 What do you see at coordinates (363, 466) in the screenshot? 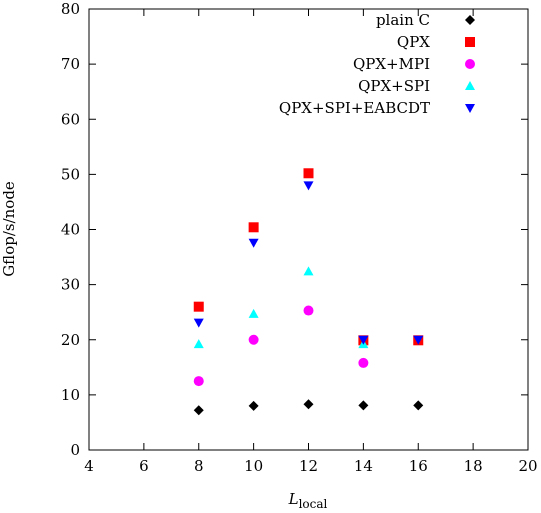
I see `x-tick-label: 14` at bounding box center [363, 466].